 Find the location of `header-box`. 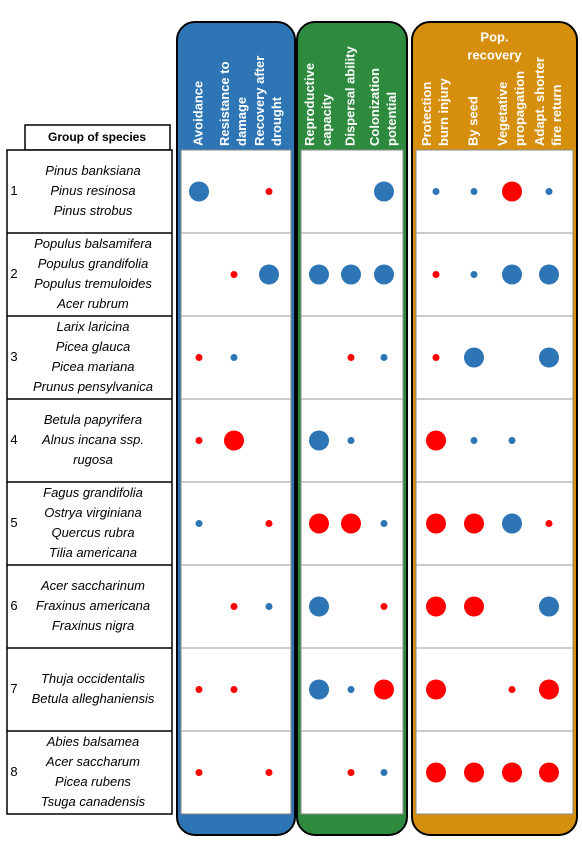

header-box is located at coordinates (97, 137).